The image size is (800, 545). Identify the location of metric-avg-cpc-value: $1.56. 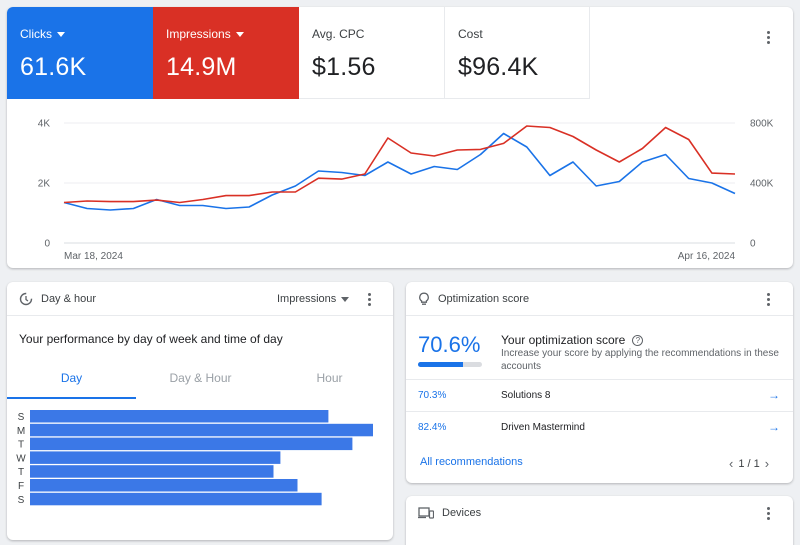
(344, 67).